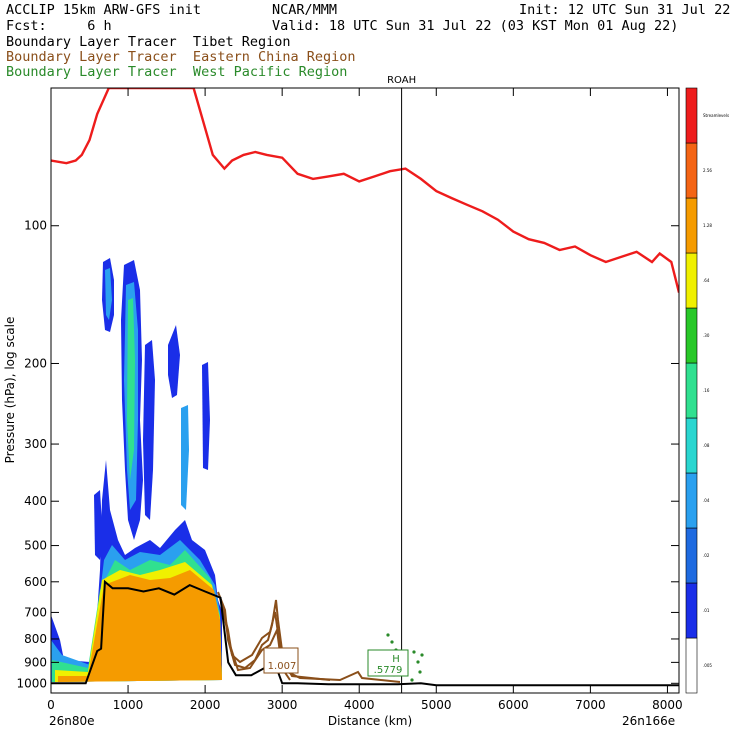 This screenshot has width=740, height=740. Describe the element at coordinates (35, 546) in the screenshot. I see `y-tick-label: 500` at that location.